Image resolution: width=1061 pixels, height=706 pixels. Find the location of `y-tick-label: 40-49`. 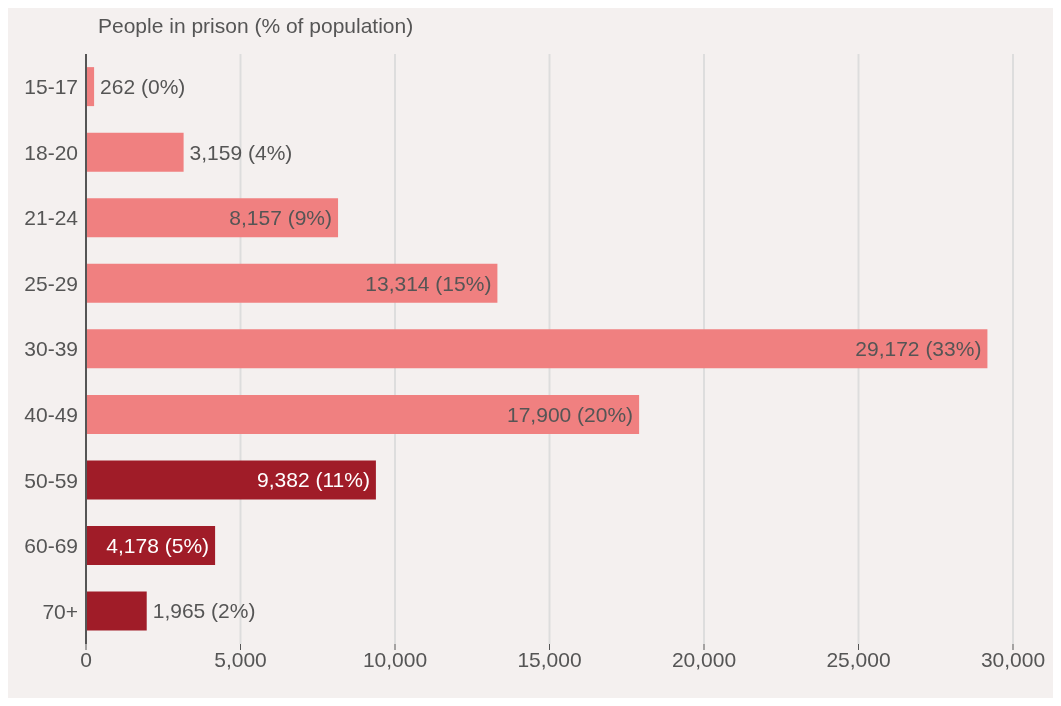

y-tick-label: 40-49 is located at coordinates (51, 415).